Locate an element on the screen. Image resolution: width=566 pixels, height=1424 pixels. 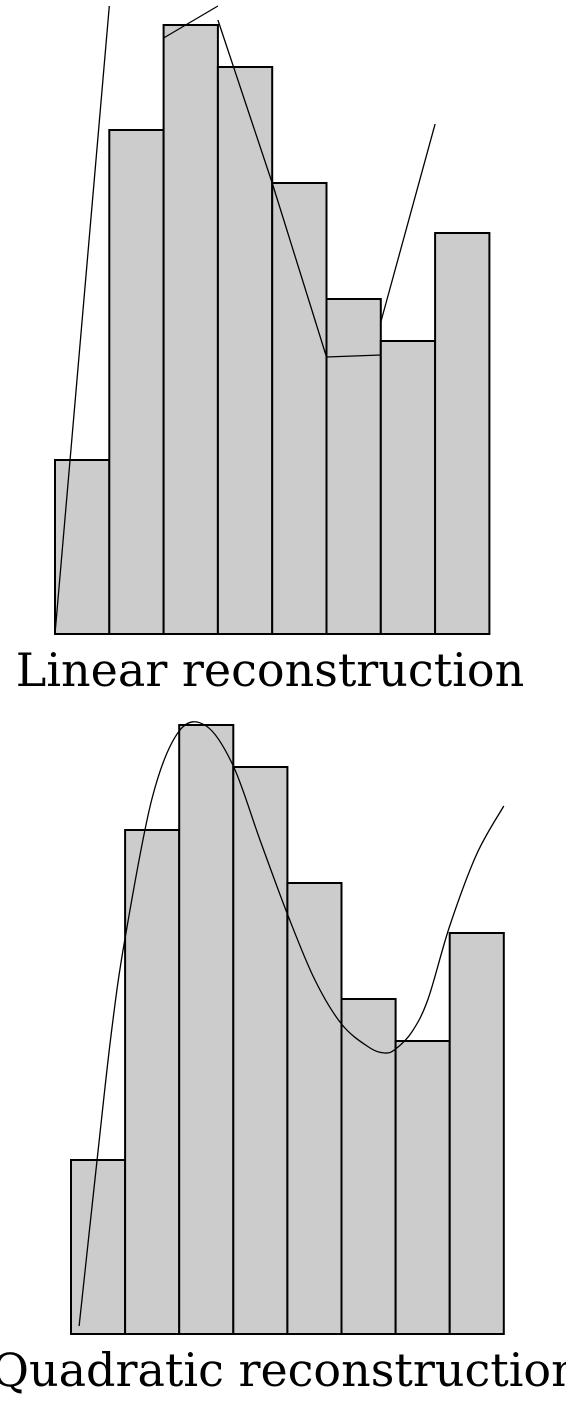
linear-reconstruction-caption: Linear reconstruction is located at coordinates (270, 670).